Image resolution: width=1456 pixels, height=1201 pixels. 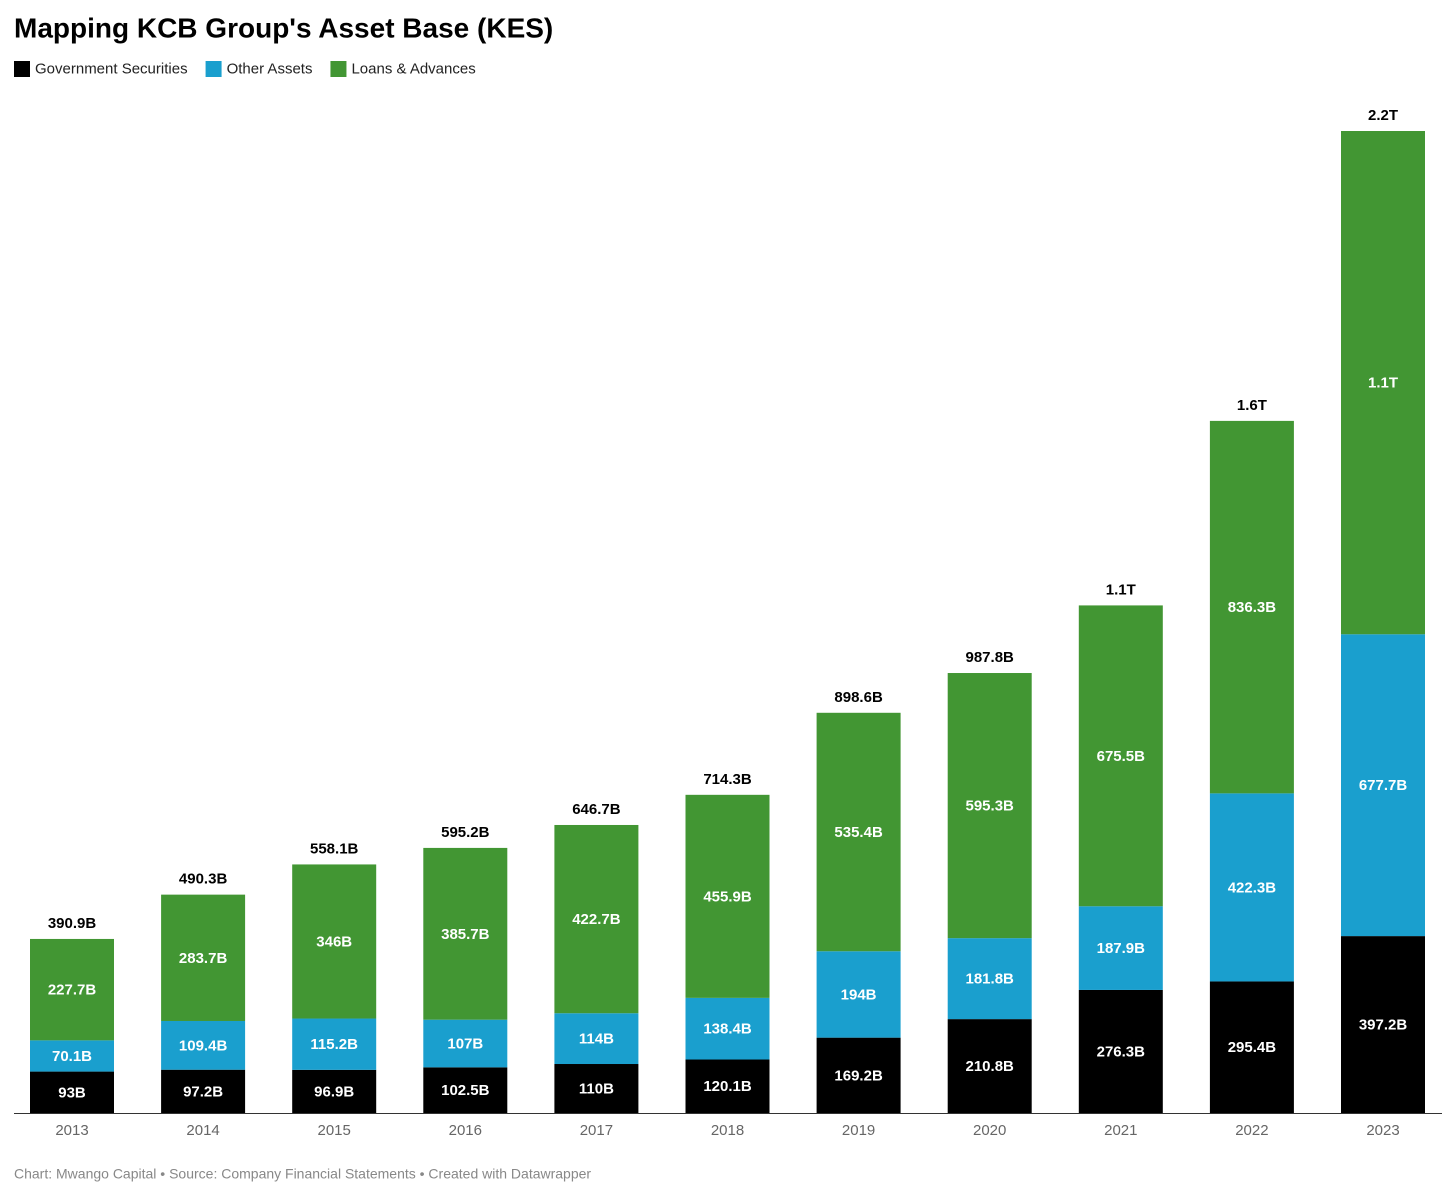 I want to click on data-label: 276.3B, so click(x=1121, y=1051).